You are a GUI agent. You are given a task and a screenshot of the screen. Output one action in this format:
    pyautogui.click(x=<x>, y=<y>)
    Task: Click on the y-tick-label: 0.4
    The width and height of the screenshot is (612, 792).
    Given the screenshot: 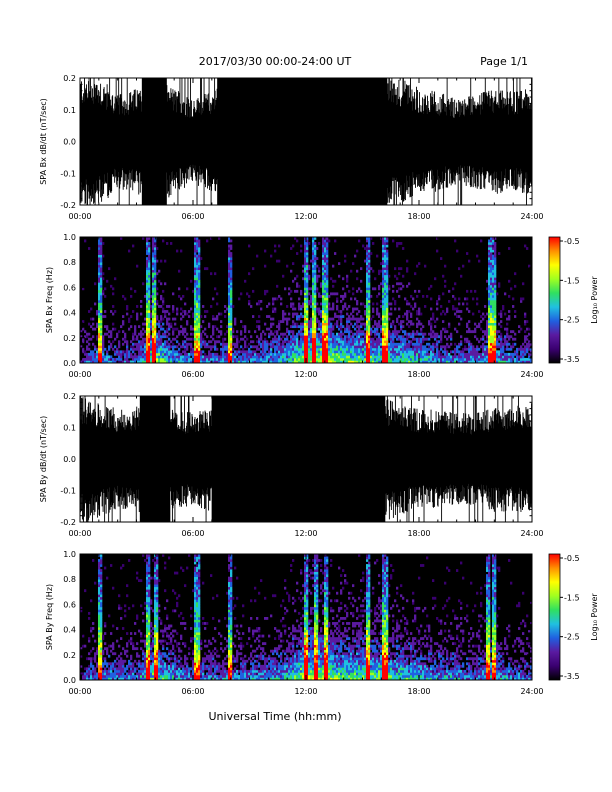 What is the action you would take?
    pyautogui.click(x=69, y=313)
    